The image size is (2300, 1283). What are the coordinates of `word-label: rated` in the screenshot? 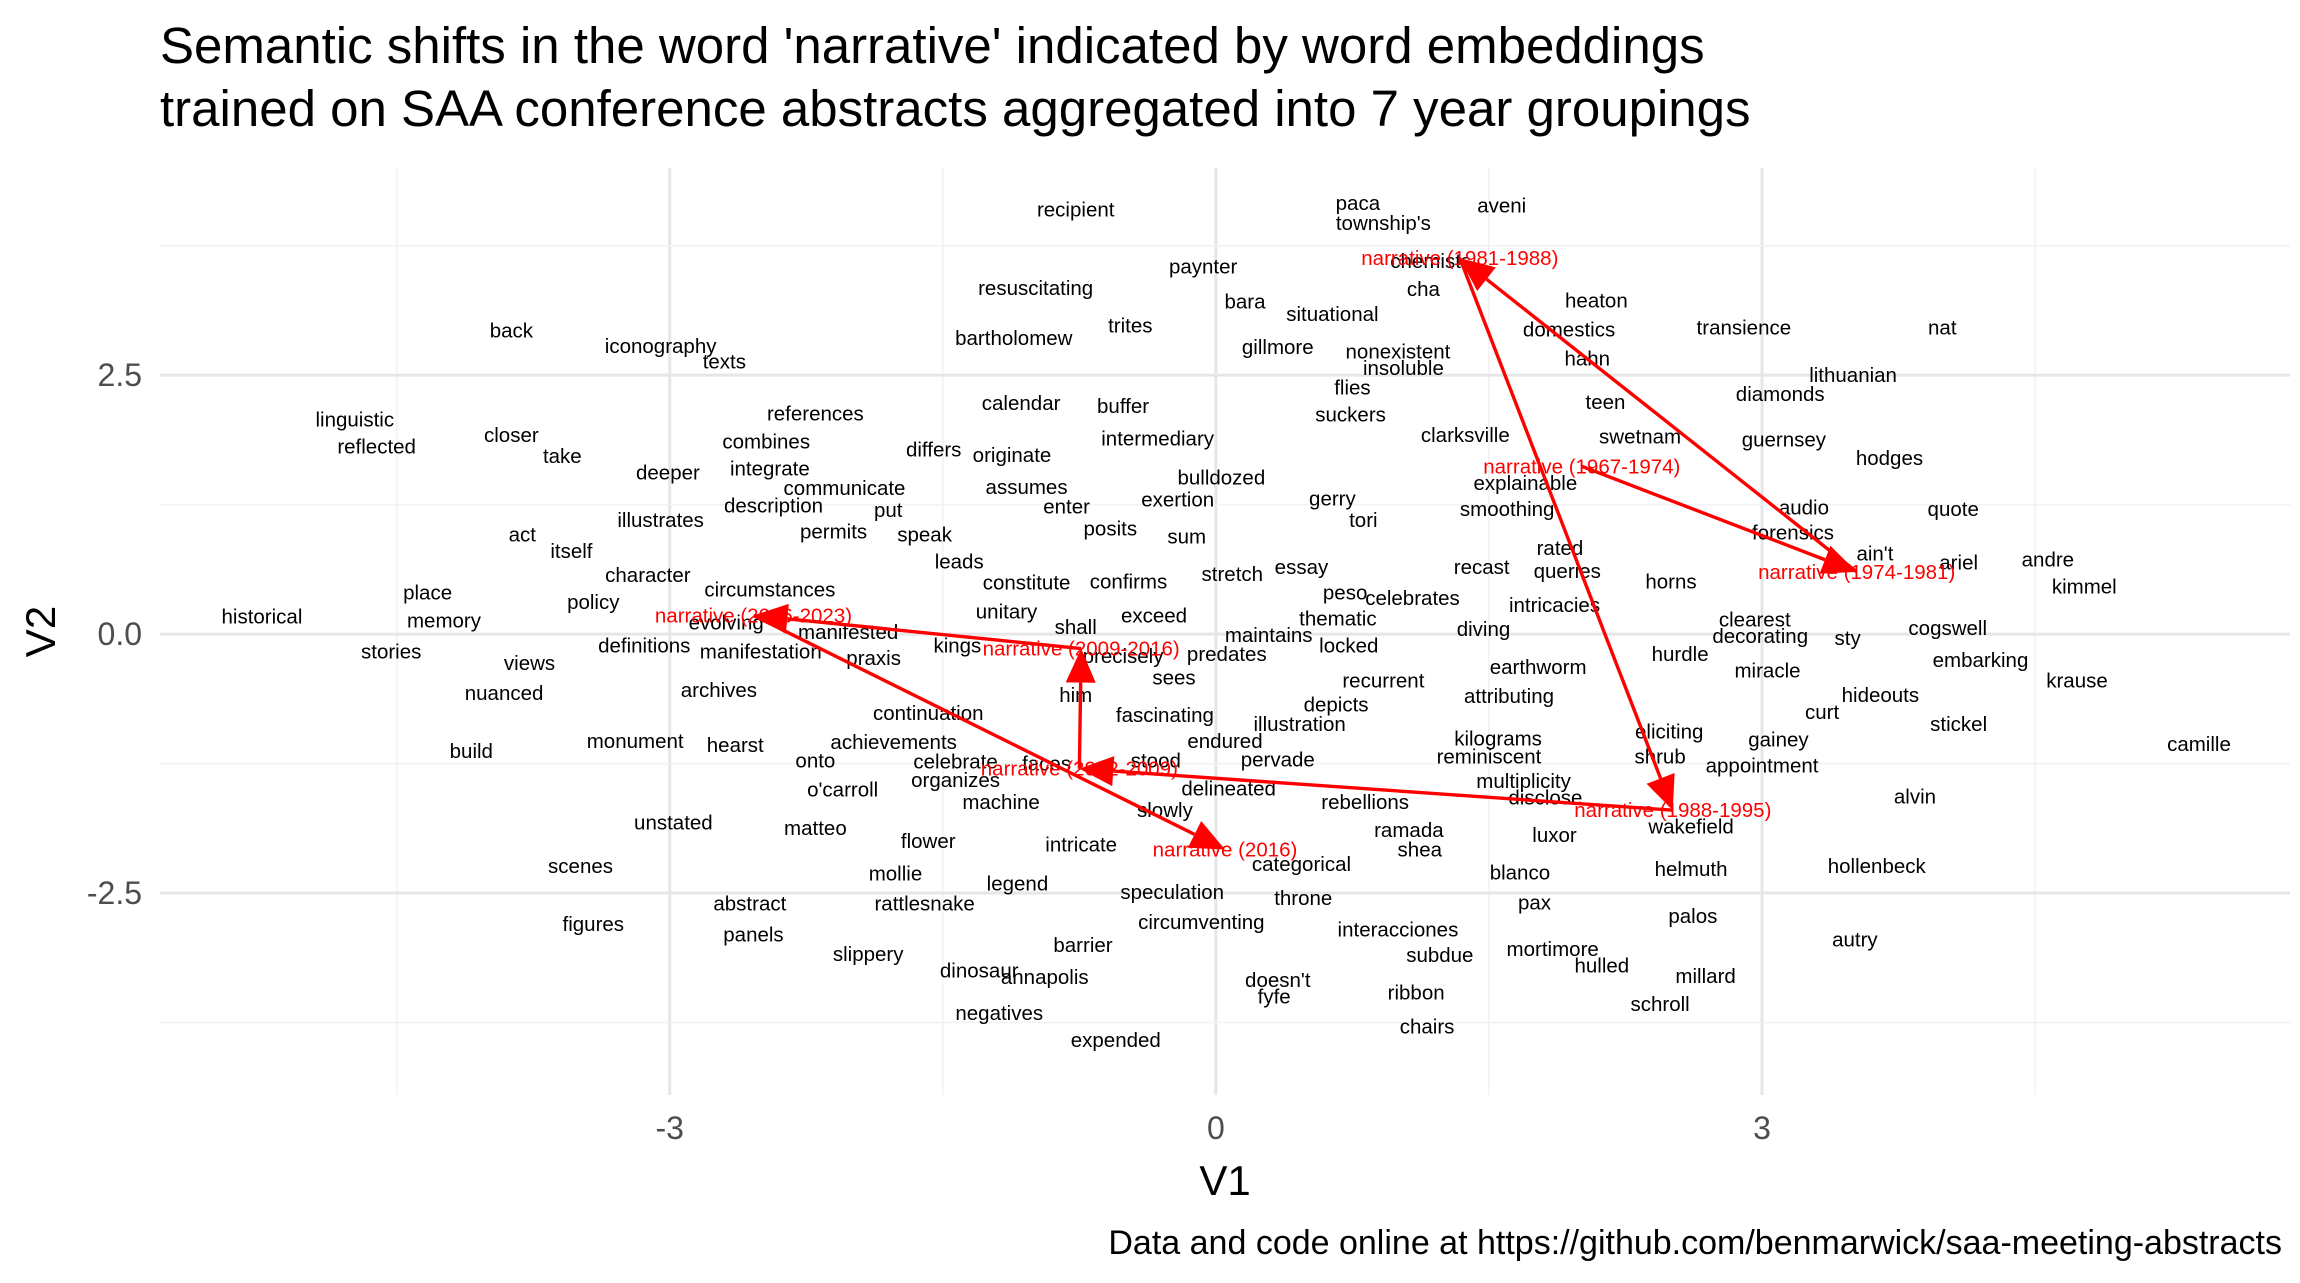 It's located at (1560, 548).